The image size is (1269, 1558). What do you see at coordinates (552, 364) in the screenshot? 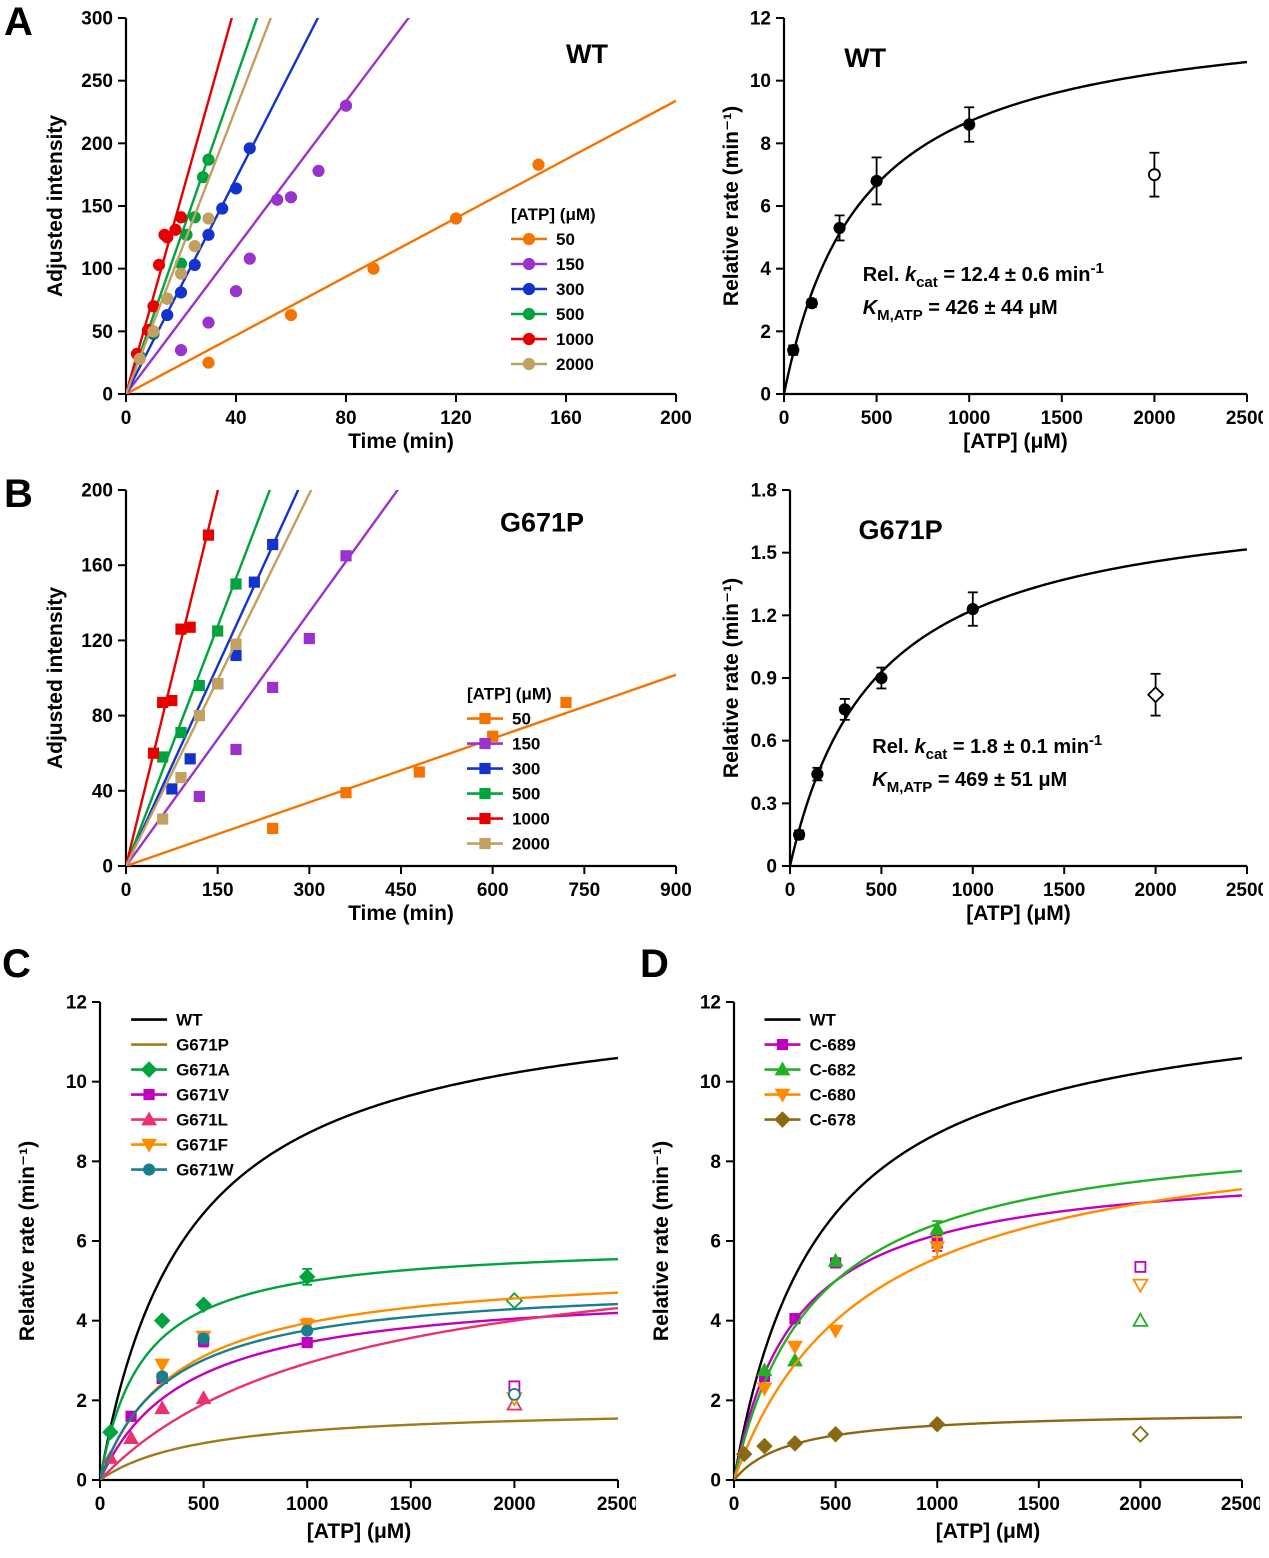
I see `legend-entry-2000: 2000` at bounding box center [552, 364].